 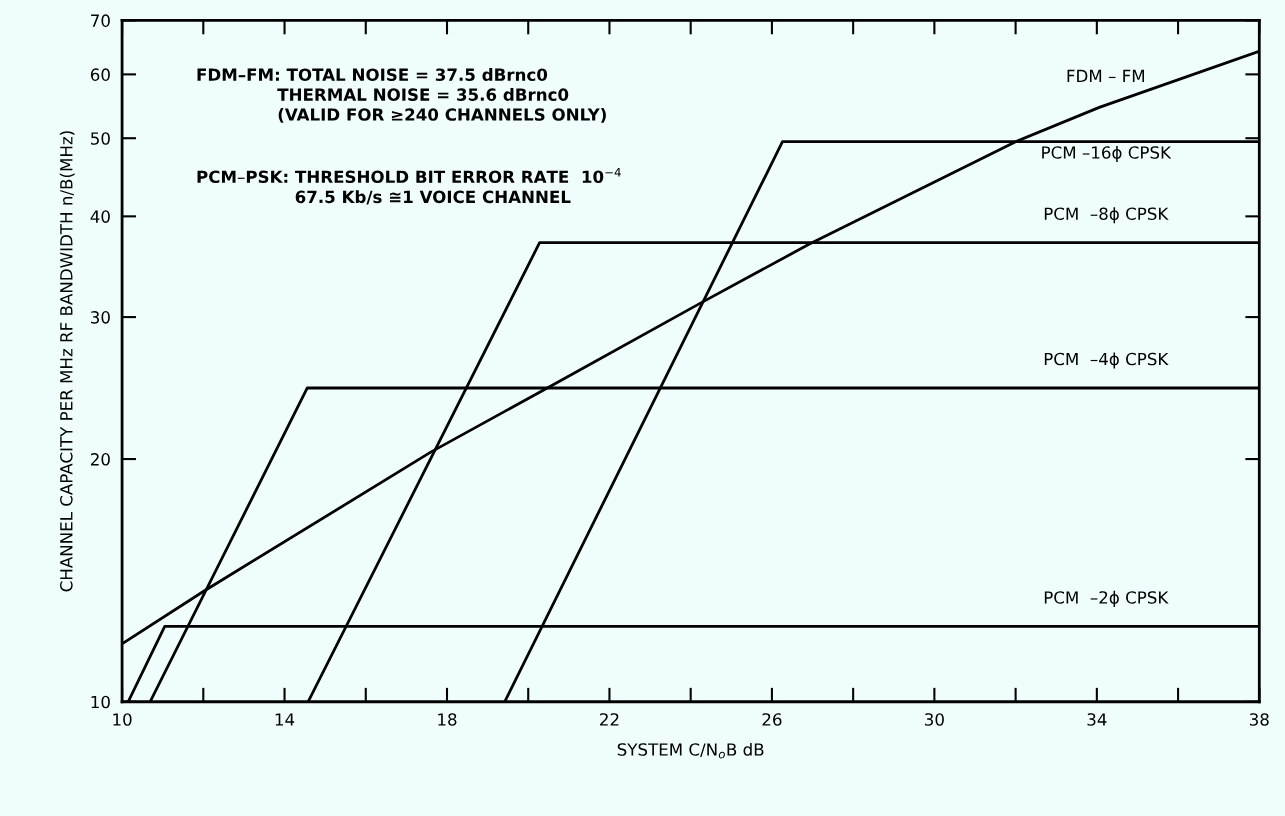 What do you see at coordinates (1105, 76) in the screenshot?
I see `series-label: FDM – FM` at bounding box center [1105, 76].